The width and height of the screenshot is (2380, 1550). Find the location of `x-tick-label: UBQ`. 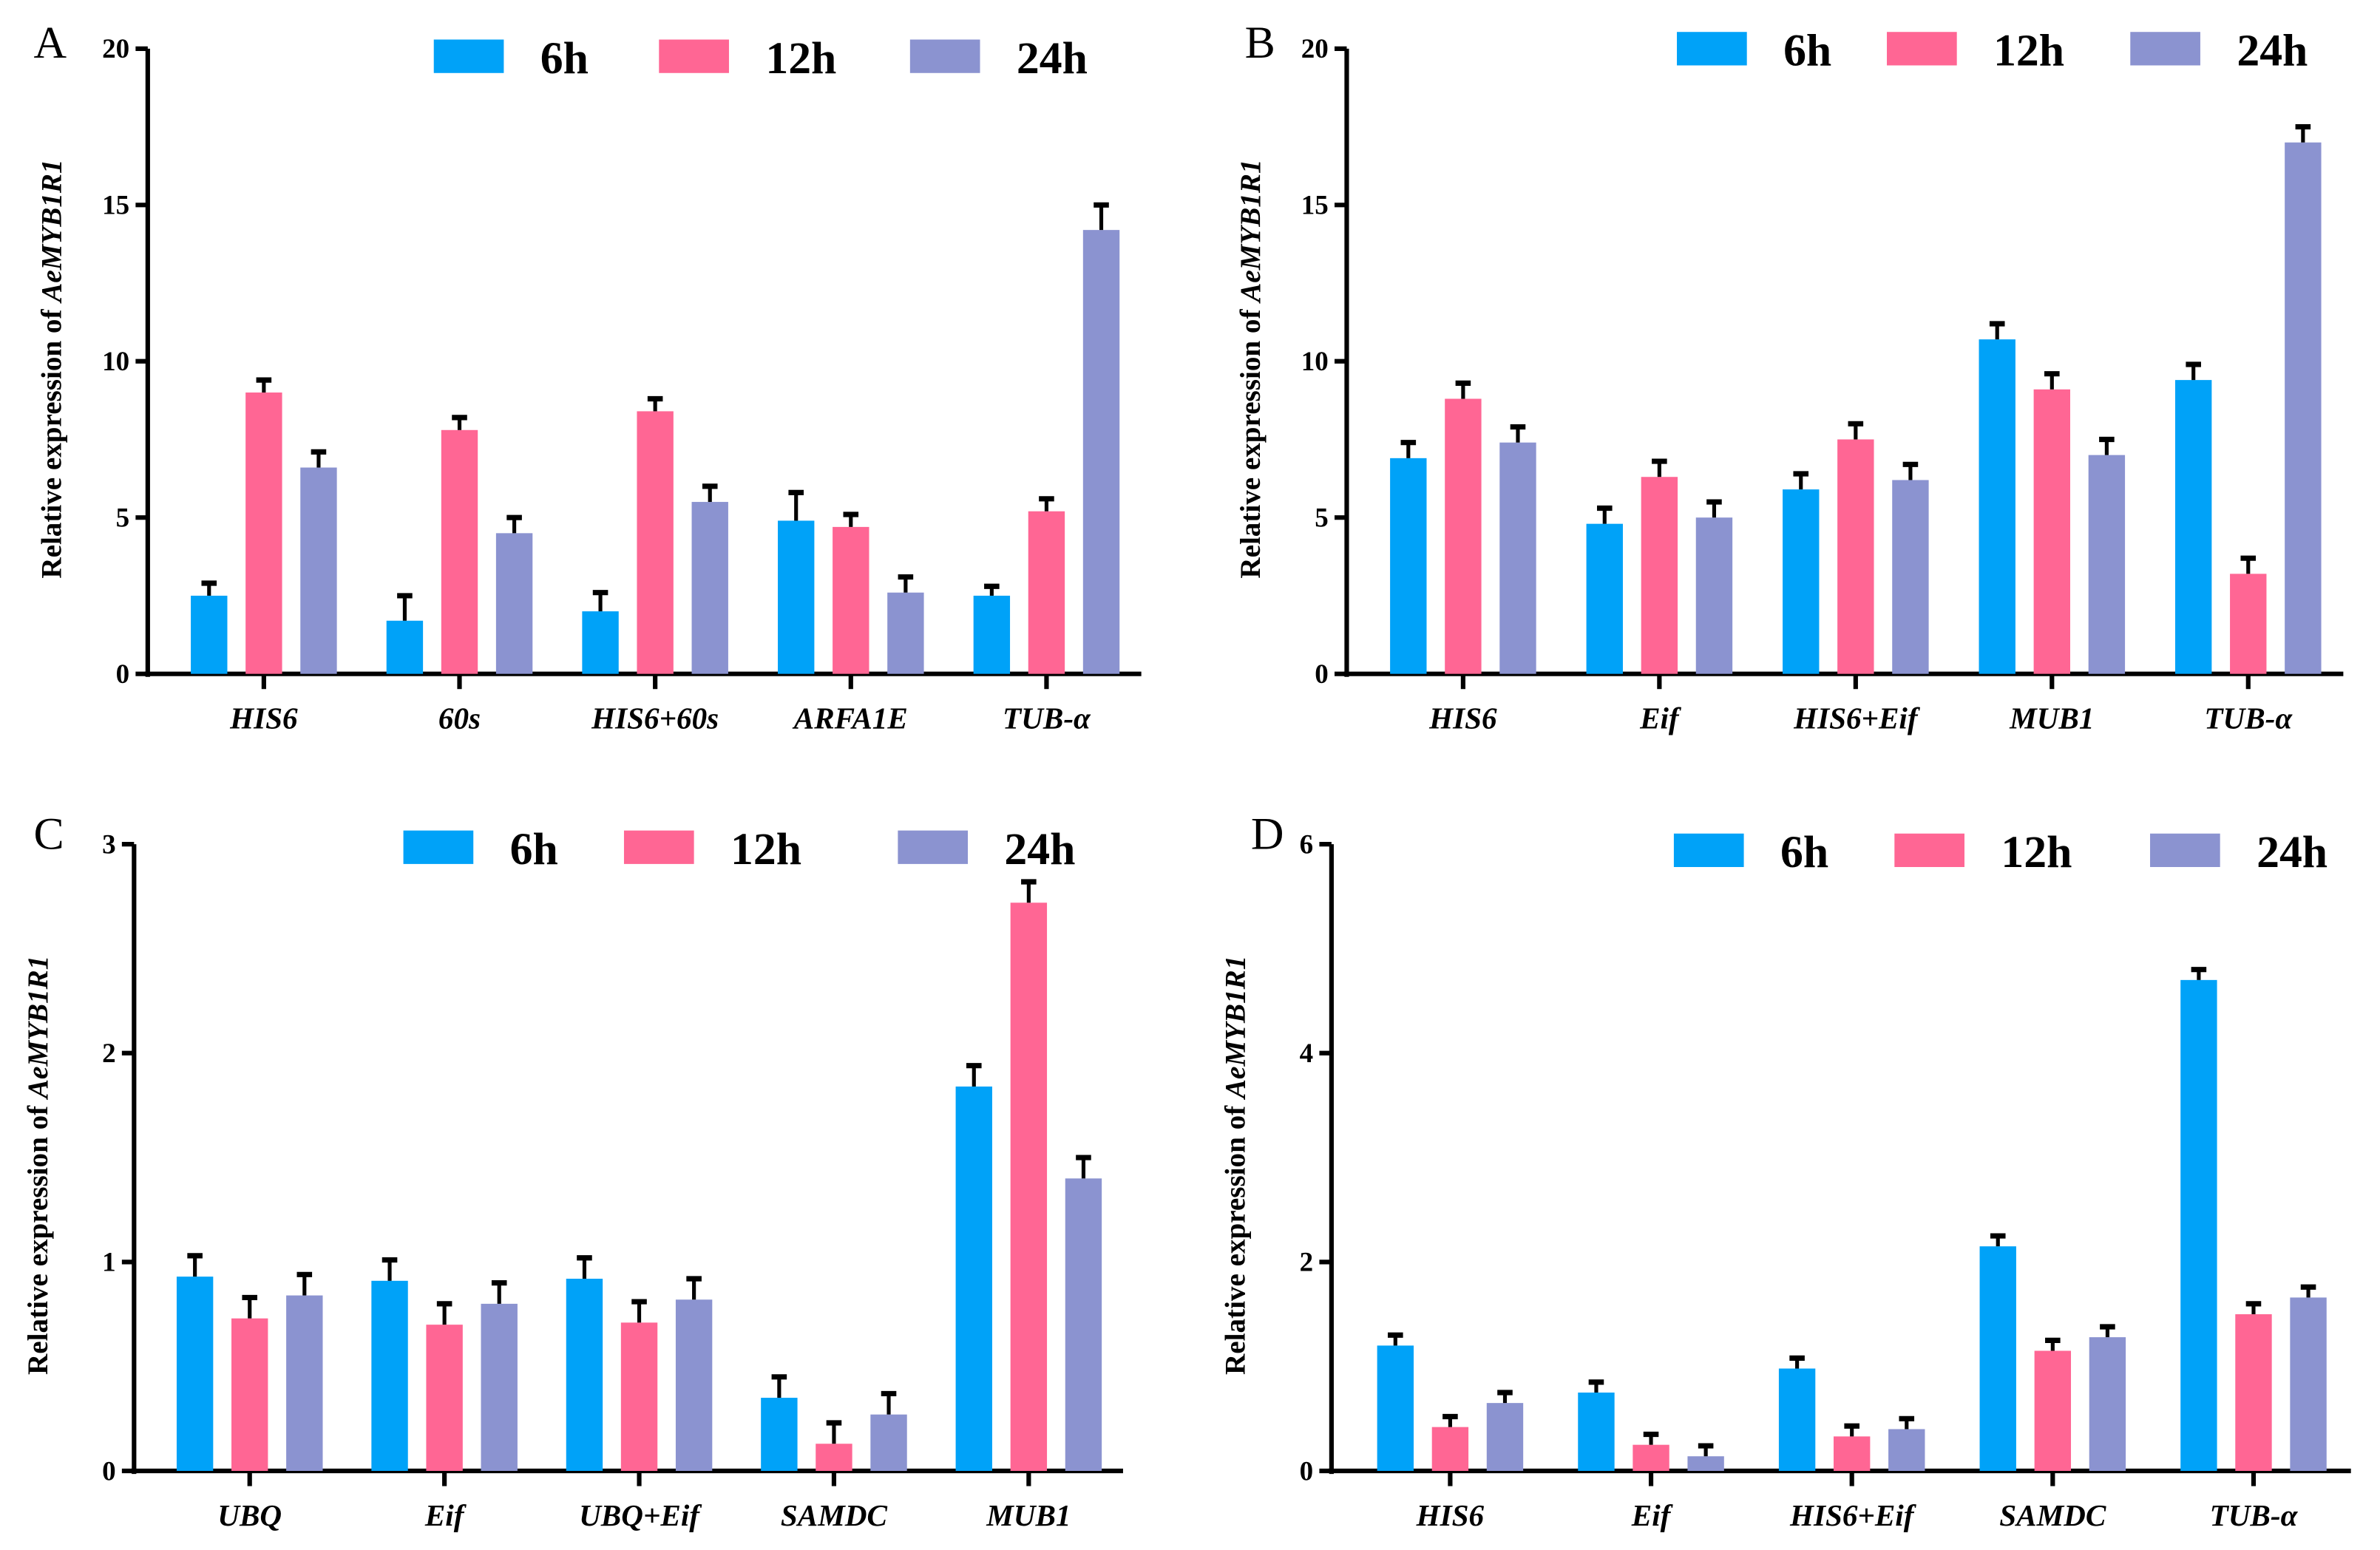

x-tick-label: UBQ is located at coordinates (250, 1515).